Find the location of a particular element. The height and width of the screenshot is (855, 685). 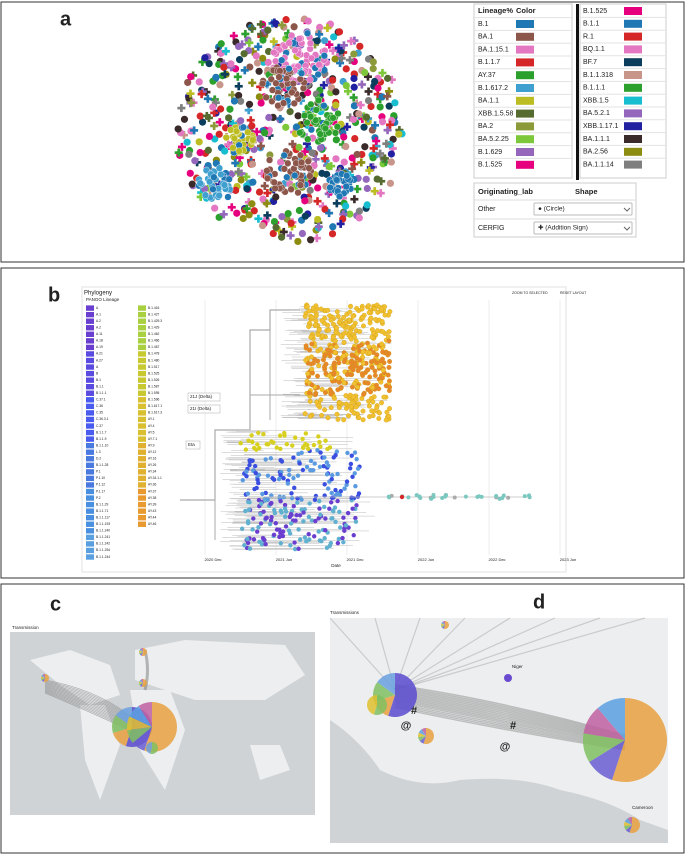

lineage-label: A.21 is located at coordinates (99, 354).